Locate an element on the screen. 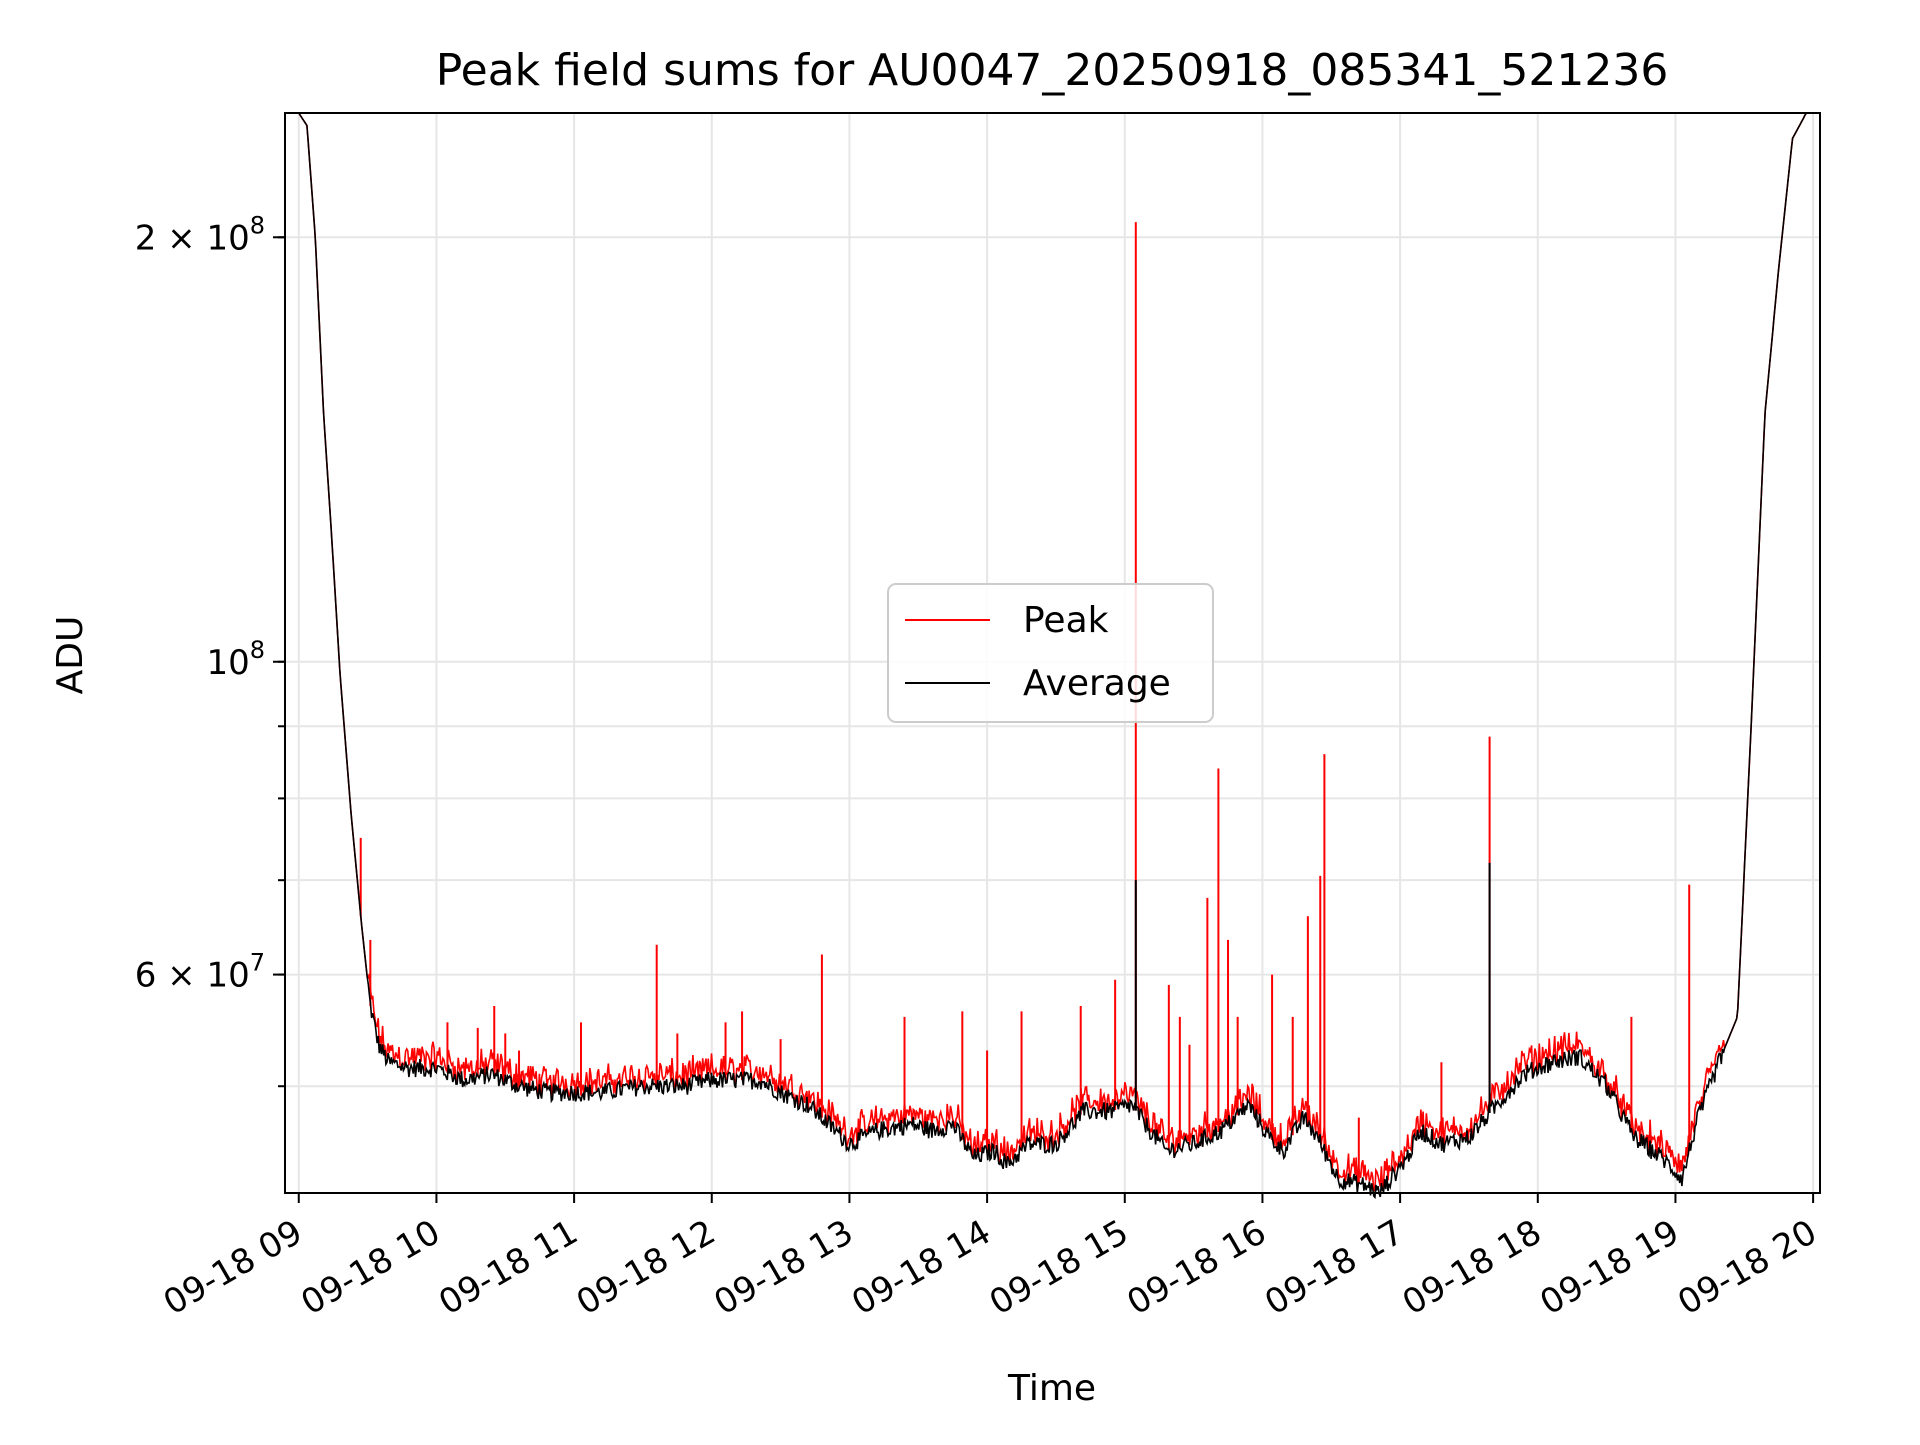  y-tick-label: 6 × 107 is located at coordinates (200, 972).